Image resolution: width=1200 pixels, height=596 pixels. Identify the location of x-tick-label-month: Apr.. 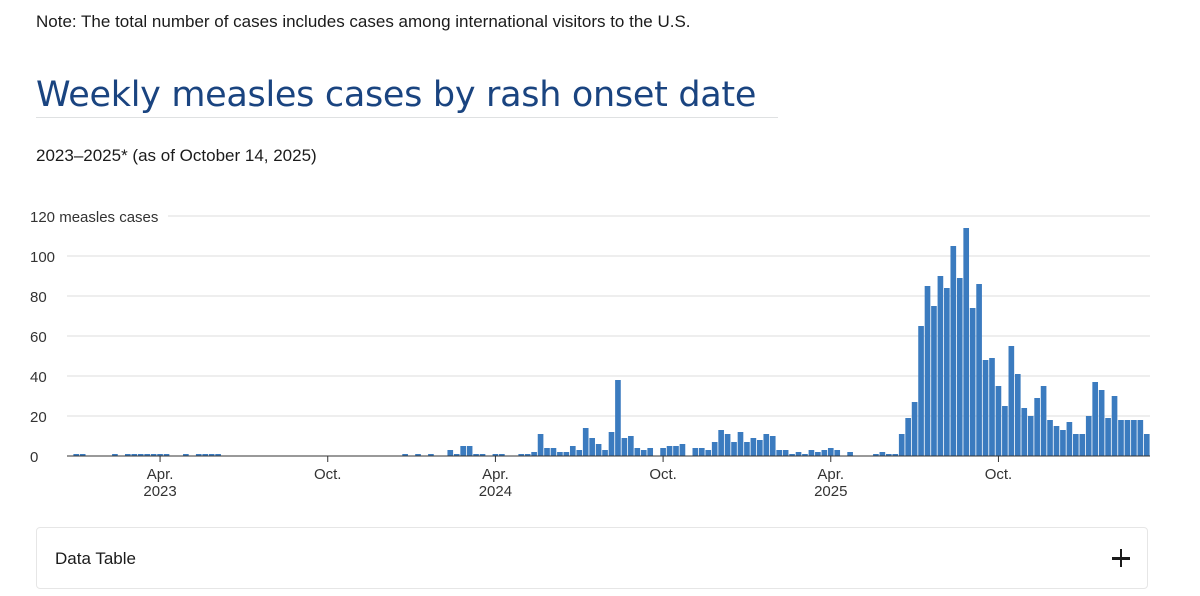
(160, 474).